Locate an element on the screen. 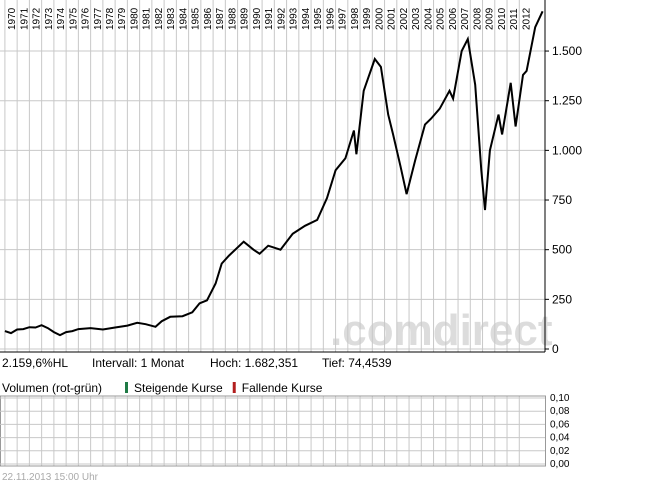 Image resolution: width=645 pixels, height=483 pixels. x-tick-label: 1989 is located at coordinates (245, 18).